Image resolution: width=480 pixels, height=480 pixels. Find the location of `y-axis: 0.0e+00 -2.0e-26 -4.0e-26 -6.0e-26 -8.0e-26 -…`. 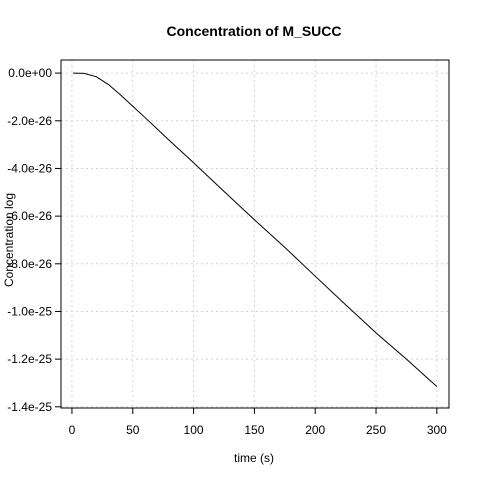

y-axis: 0.0e+00 -2.0e-26 -4.0e-26 -6.0e-26 -8.0e-26 -… is located at coordinates (34, 240).